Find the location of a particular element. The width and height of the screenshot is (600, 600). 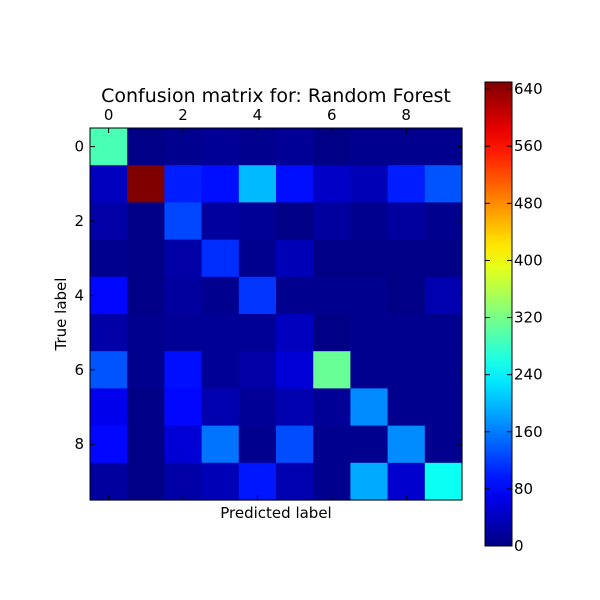

colorbar-tick-label: 480 is located at coordinates (528, 203).